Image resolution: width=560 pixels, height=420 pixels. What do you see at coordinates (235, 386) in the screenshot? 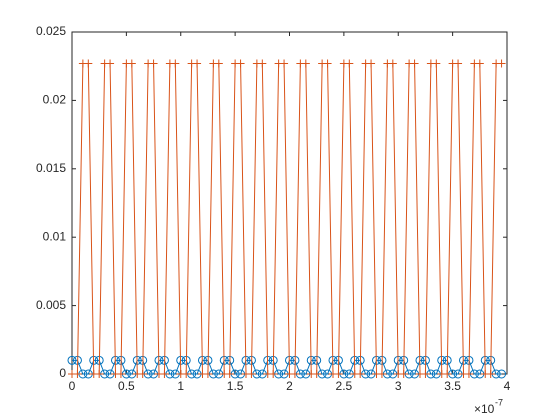
I see `x-tick-label: 1.5` at bounding box center [235, 386].